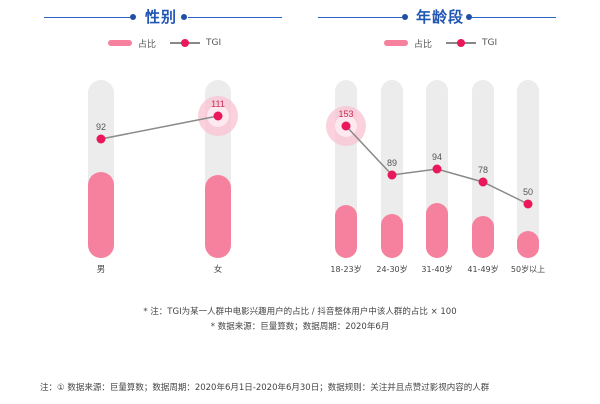  I want to click on bar-track-50plus, so click(528, 169).